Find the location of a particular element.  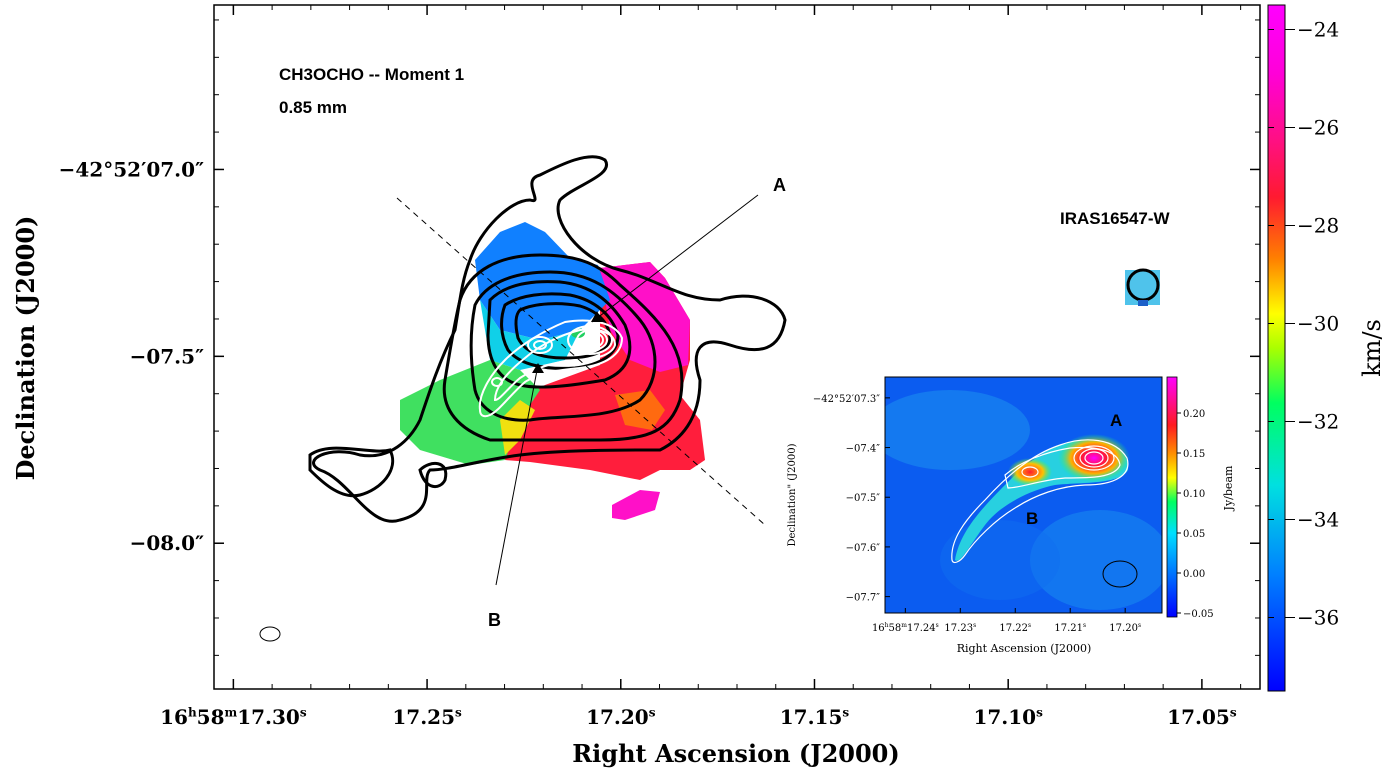

inset-colorbar-tick-label: 0.10 is located at coordinates (1194, 494).